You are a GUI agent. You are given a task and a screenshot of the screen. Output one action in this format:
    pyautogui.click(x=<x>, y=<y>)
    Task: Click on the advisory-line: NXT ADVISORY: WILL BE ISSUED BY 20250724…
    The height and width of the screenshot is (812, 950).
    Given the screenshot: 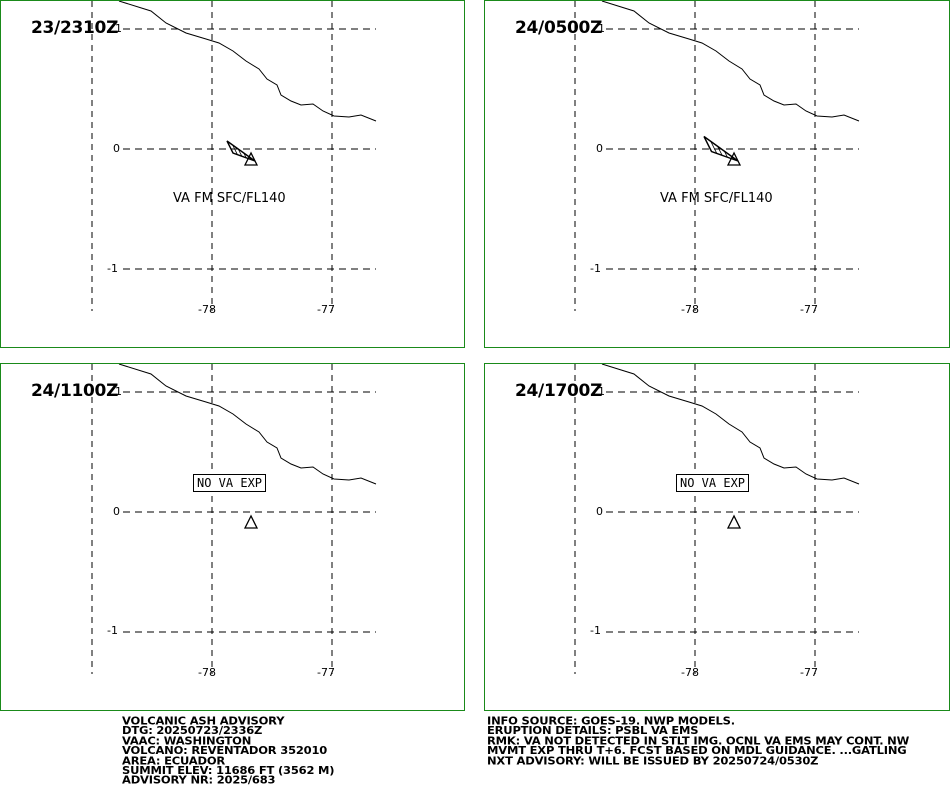 What is the action you would take?
    pyautogui.click(x=653, y=760)
    